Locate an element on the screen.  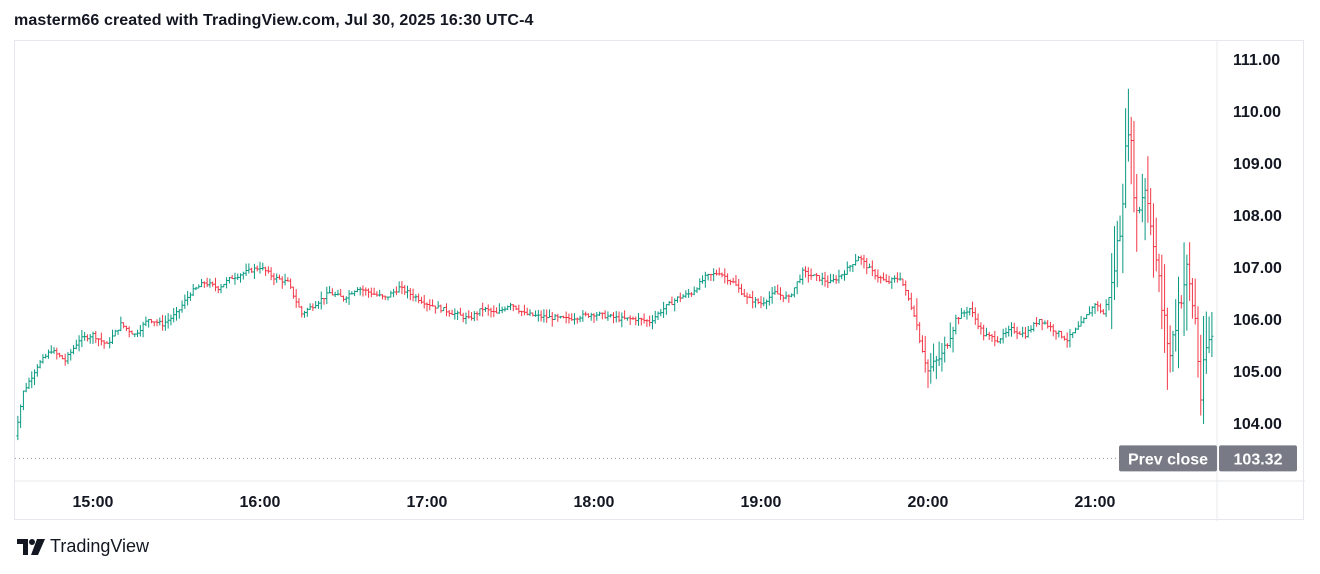
prev-close-label: Prev close is located at coordinates (1168, 459).